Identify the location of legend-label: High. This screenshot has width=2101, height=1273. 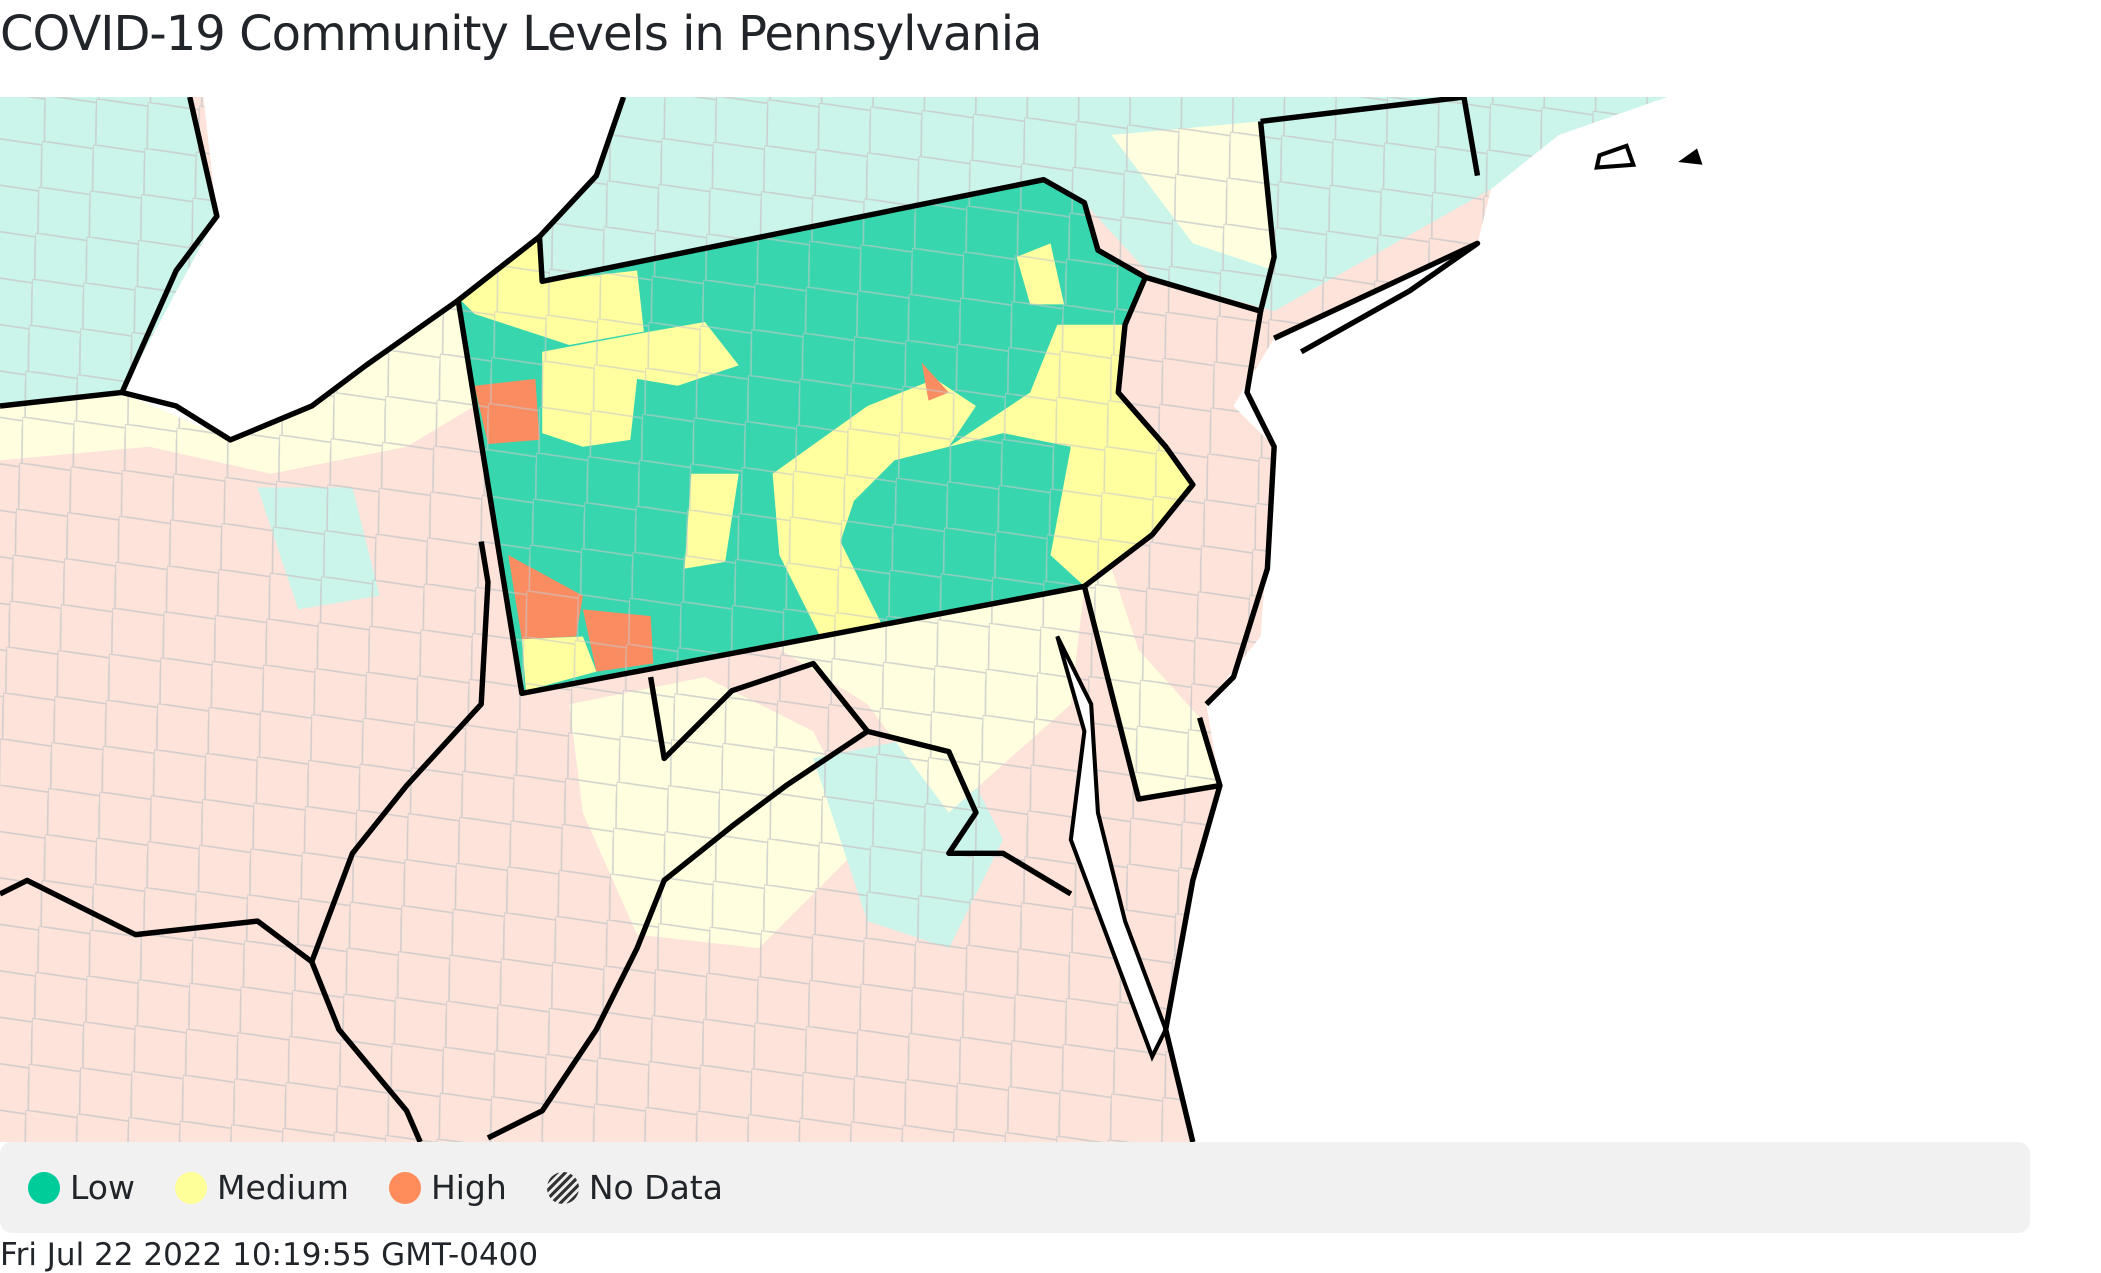
(468, 1187).